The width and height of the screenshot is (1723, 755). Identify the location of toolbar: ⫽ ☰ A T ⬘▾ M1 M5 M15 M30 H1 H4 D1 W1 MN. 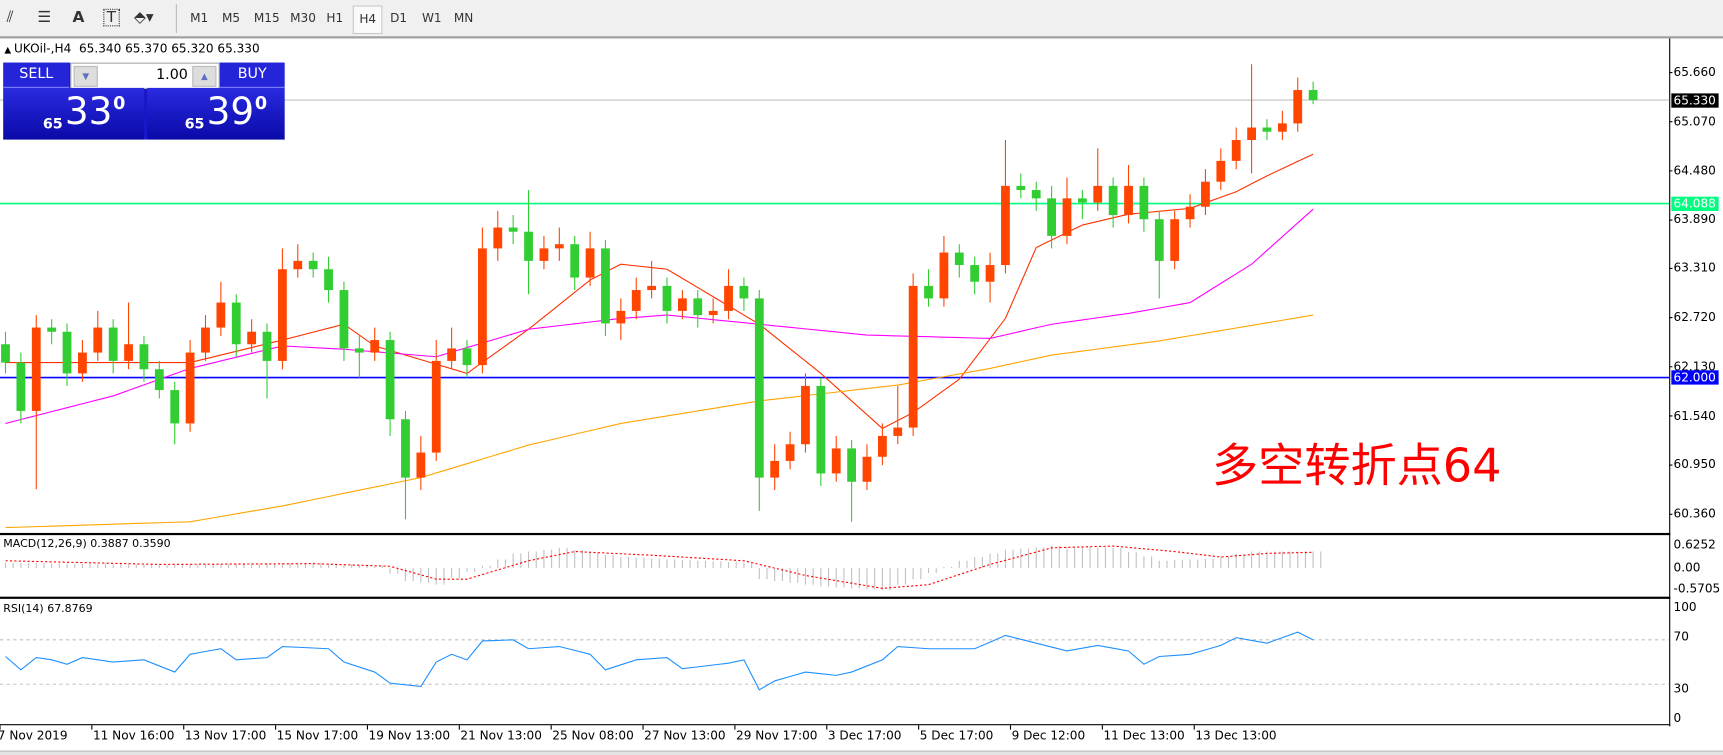
(861, 19).